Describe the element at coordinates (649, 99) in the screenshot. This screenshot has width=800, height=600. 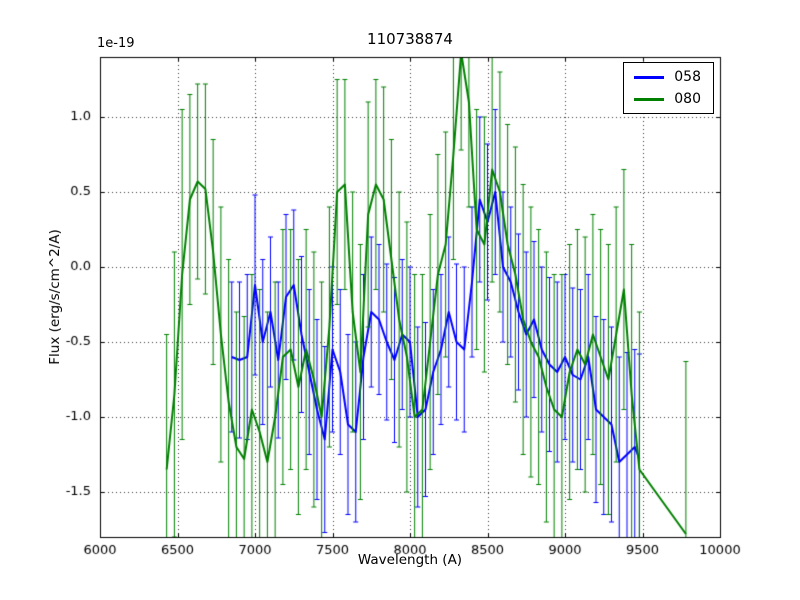
I see `legend-line-sample-green` at that location.